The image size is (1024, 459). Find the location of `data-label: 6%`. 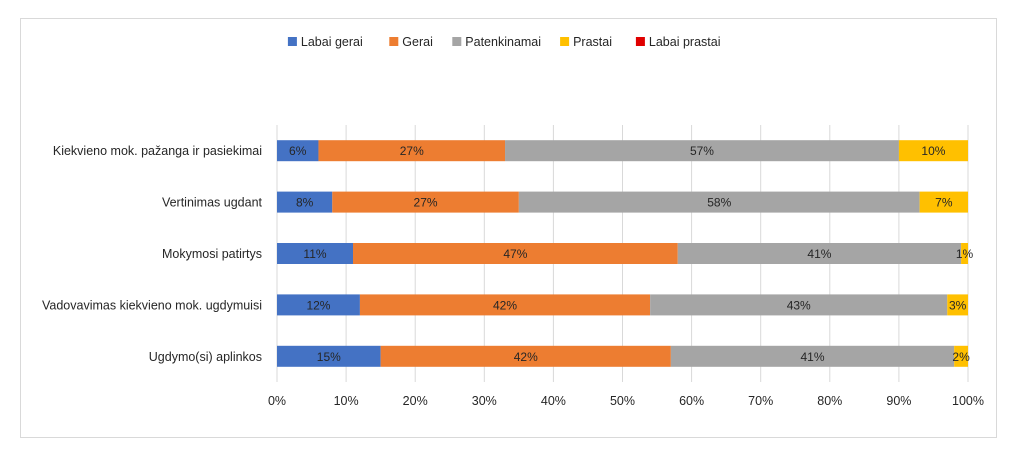

data-label: 6% is located at coordinates (298, 151).